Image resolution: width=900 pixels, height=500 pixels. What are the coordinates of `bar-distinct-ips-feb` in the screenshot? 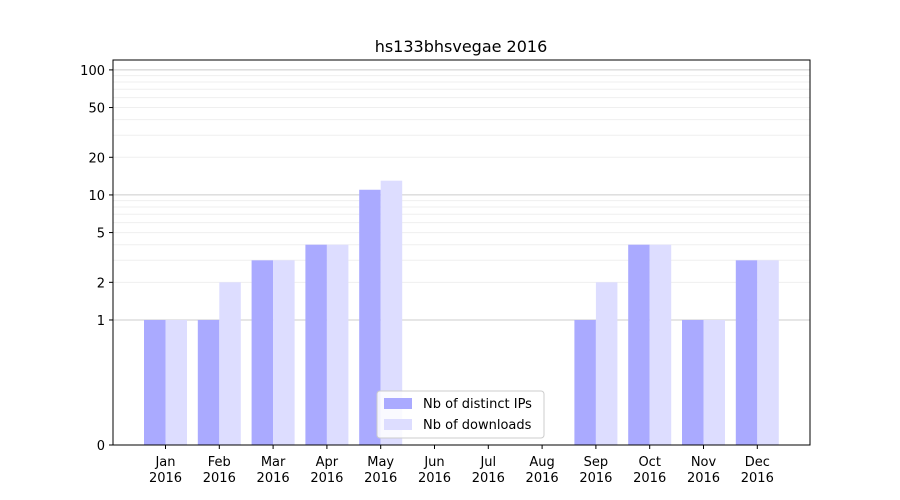 It's located at (208, 382).